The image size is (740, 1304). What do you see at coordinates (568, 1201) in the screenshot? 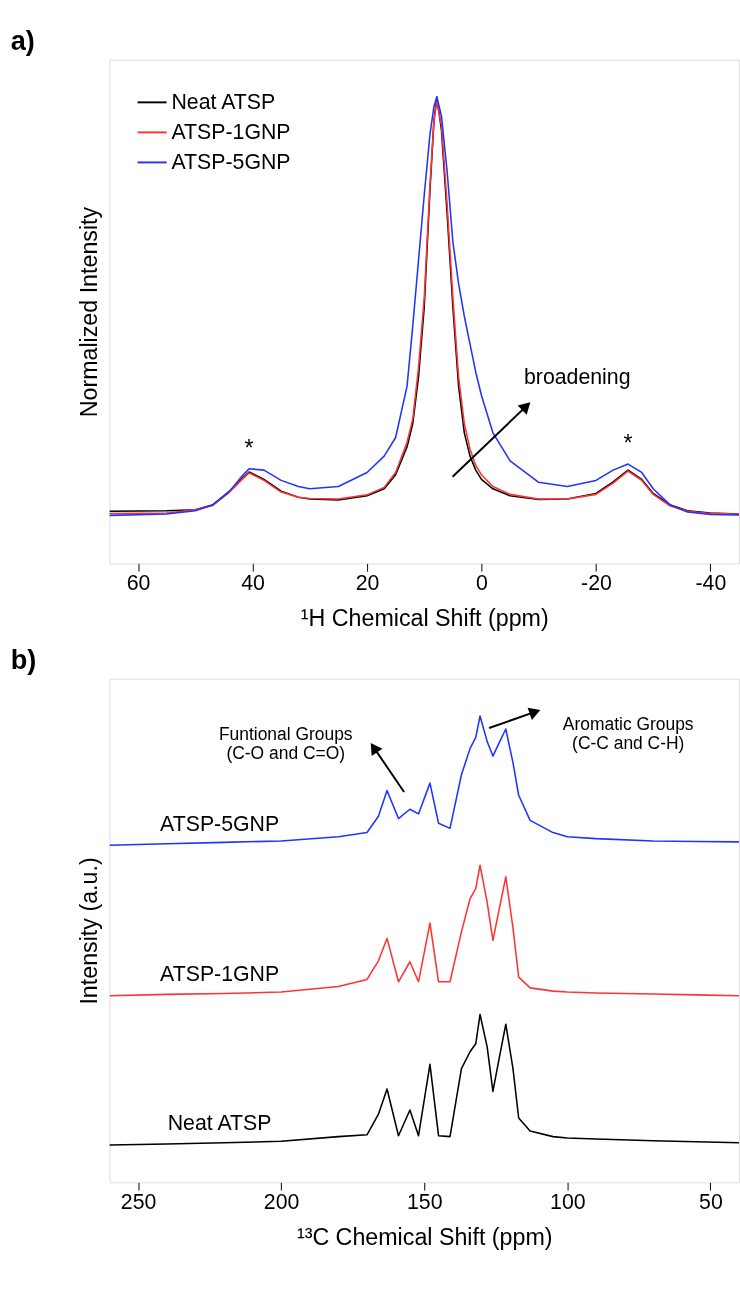
I see `x-tick-label: 100` at bounding box center [568, 1201].